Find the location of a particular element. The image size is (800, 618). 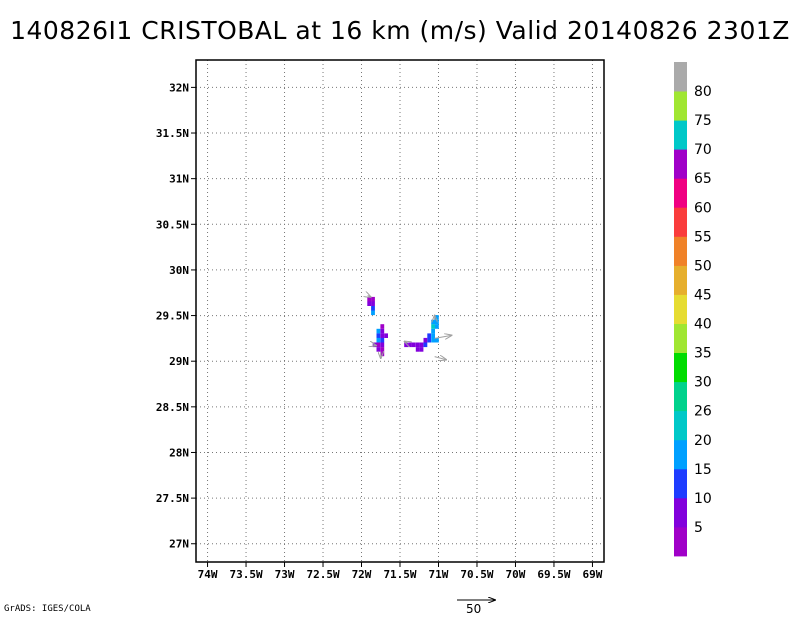

grads-credit: GrADS: IGES/COLA is located at coordinates (47, 609).